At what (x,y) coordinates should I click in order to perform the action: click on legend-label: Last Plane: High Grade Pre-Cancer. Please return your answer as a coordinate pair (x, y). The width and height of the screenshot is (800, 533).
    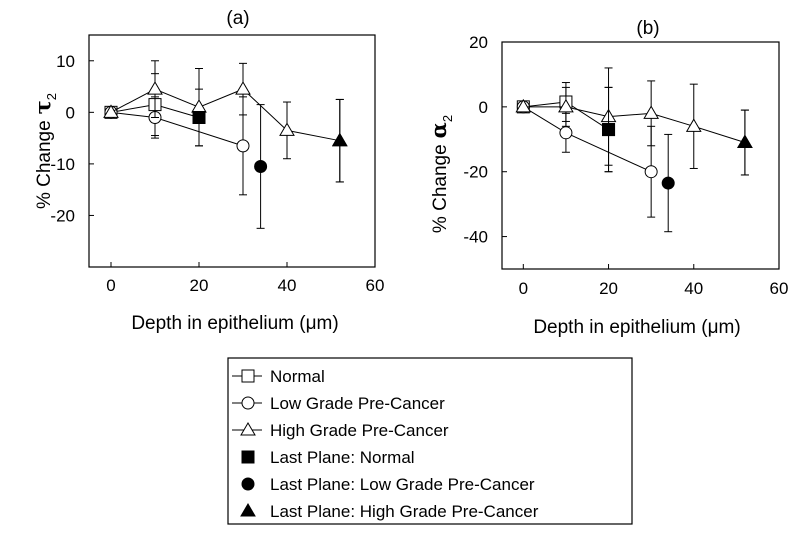
    Looking at the image, I should click on (404, 511).